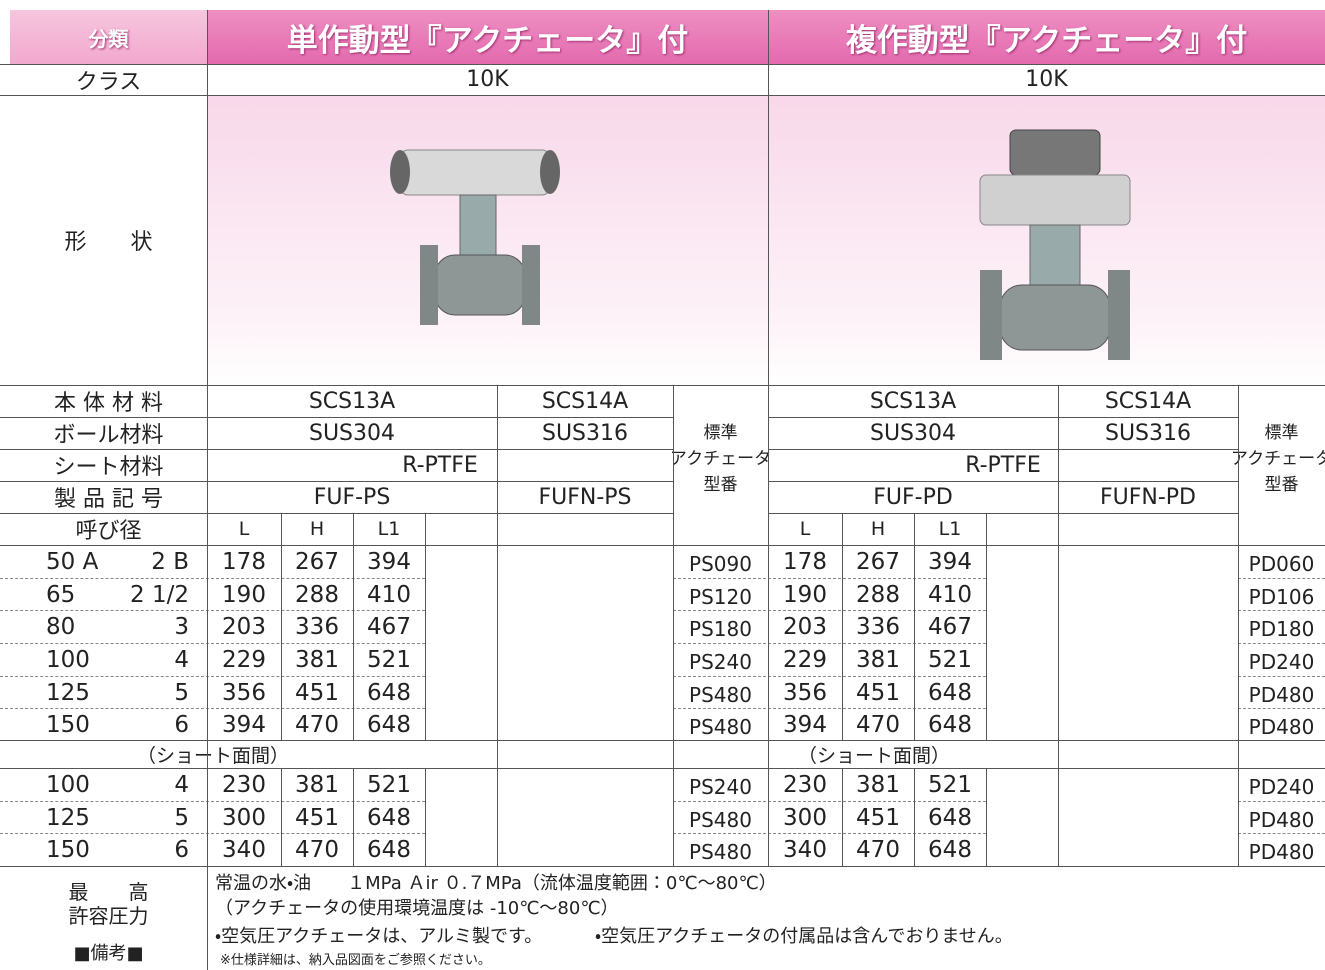  Describe the element at coordinates (108, 403) in the screenshot. I see `row-label: 本 体 材 料` at that location.